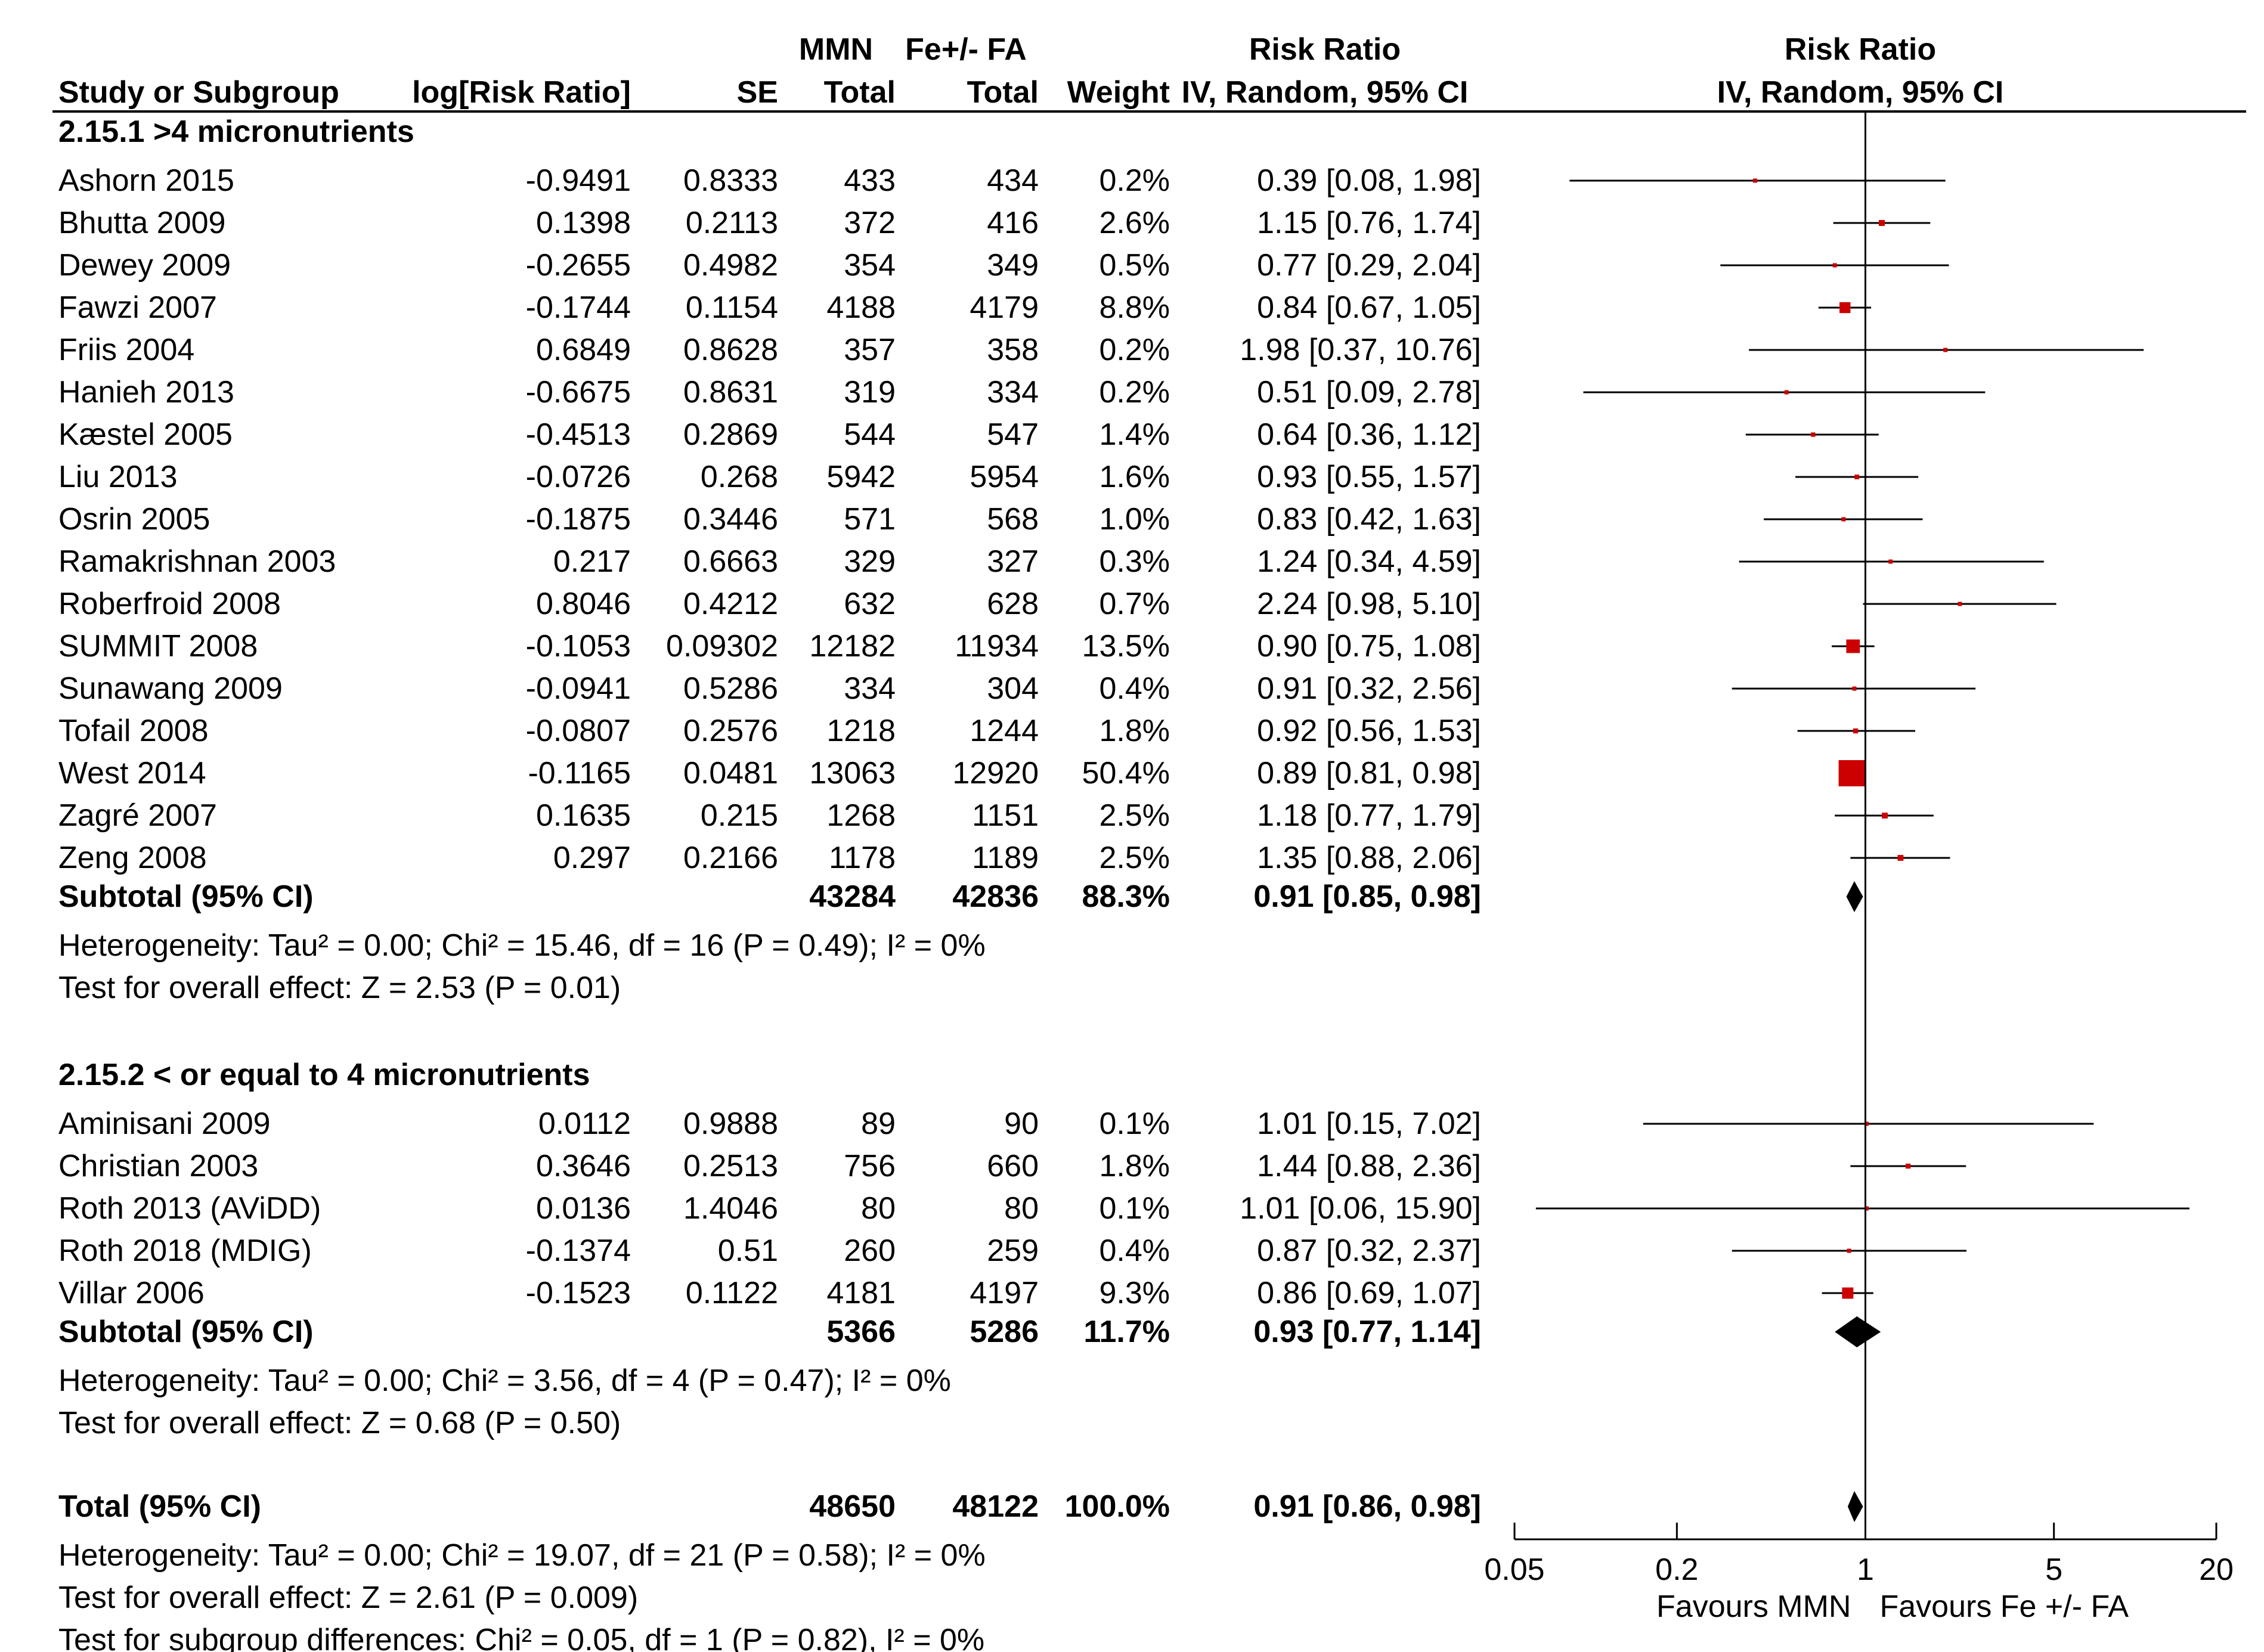 This screenshot has width=2264, height=1652. What do you see at coordinates (583, 1208) in the screenshot?
I see `study-logrr: 0.0136` at bounding box center [583, 1208].